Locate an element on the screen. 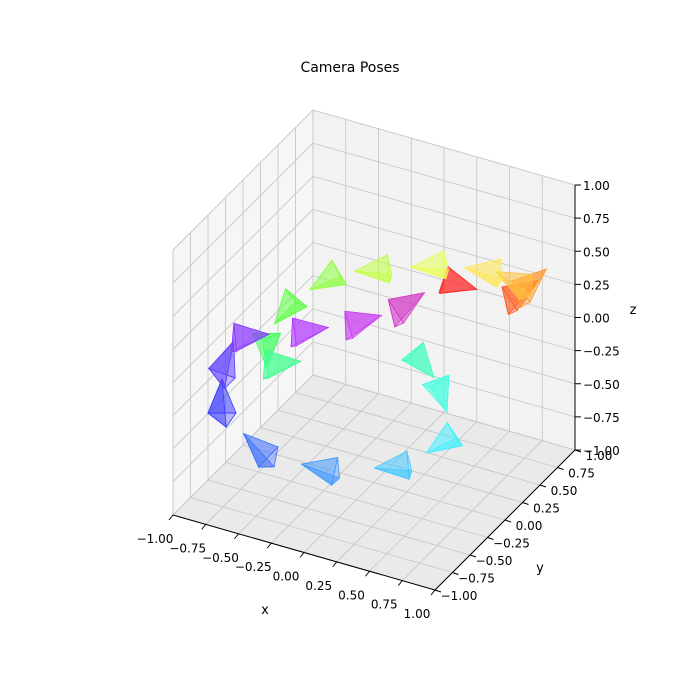  x-tick-label: 0.00 is located at coordinates (286, 577).